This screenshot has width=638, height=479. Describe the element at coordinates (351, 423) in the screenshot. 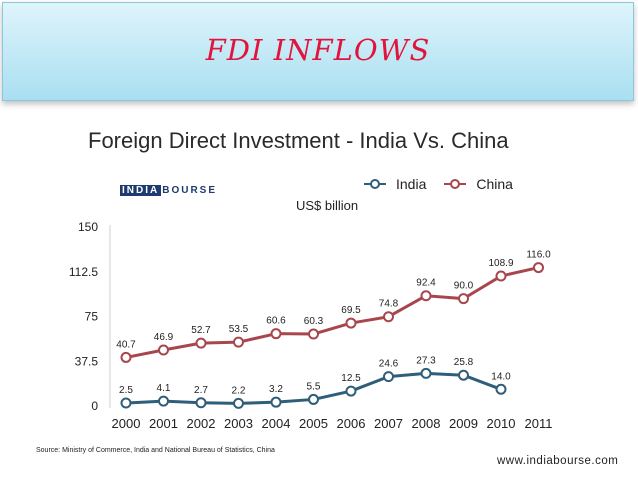

I see `x-tick-label: 2006` at that location.